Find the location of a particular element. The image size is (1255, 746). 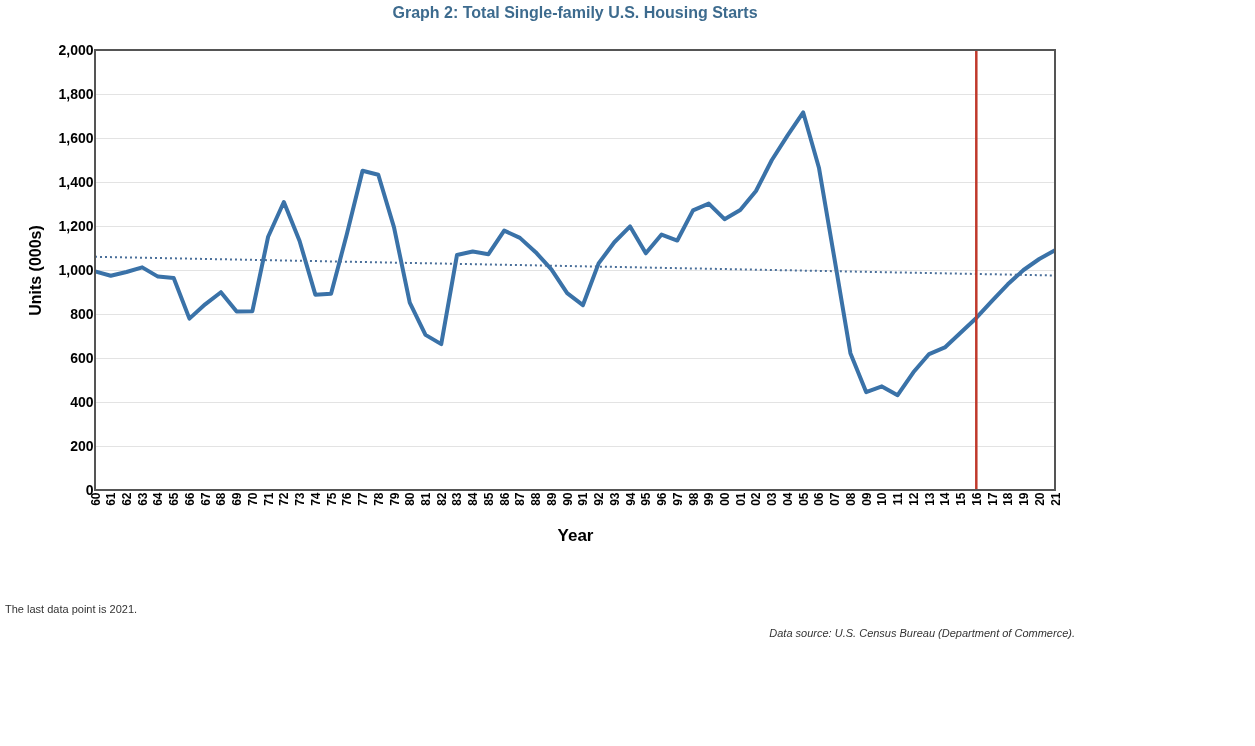

x-tick-label: 20 is located at coordinates (1039, 499).